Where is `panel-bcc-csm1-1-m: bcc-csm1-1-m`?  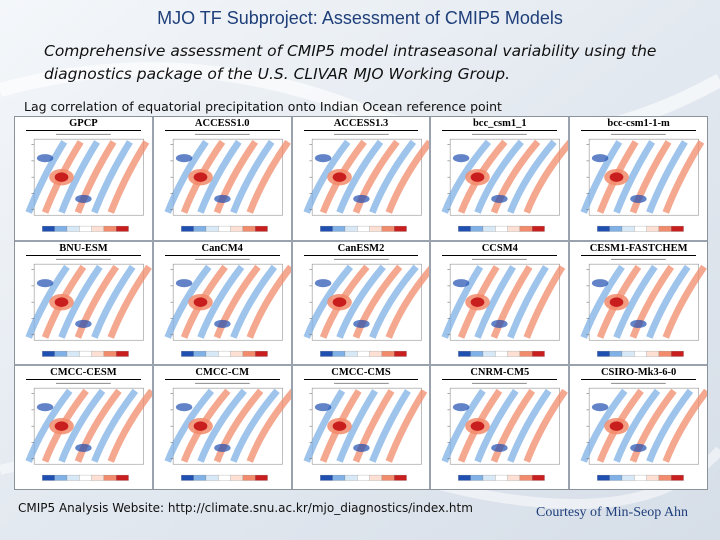
panel-bcc-csm1-1-m: bcc-csm1-1-m is located at coordinates (638, 178).